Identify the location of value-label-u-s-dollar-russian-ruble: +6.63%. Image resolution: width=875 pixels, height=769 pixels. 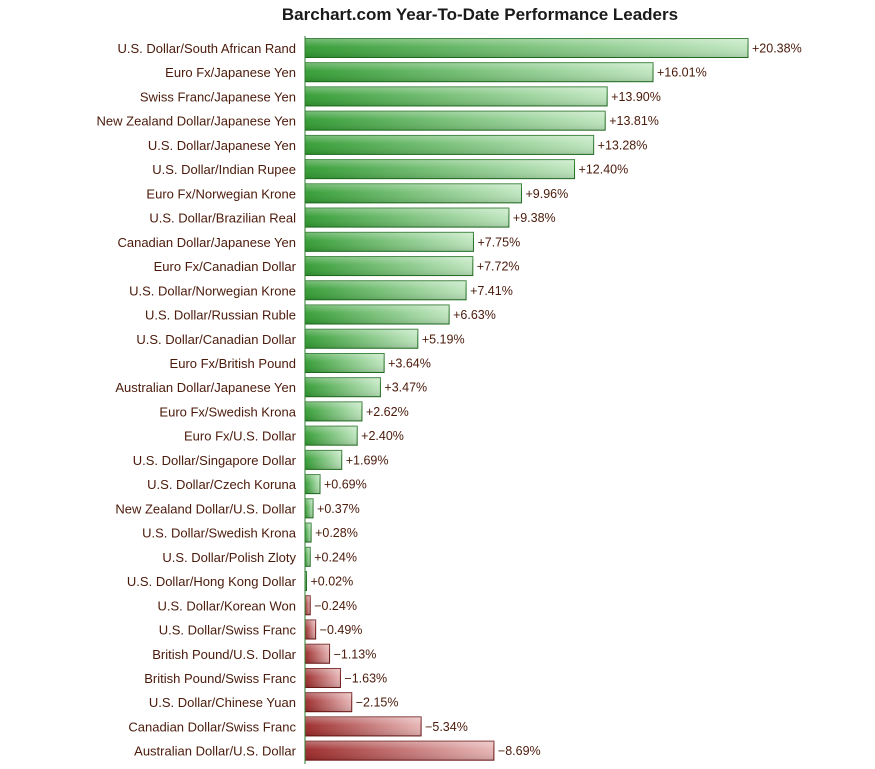
(474, 315).